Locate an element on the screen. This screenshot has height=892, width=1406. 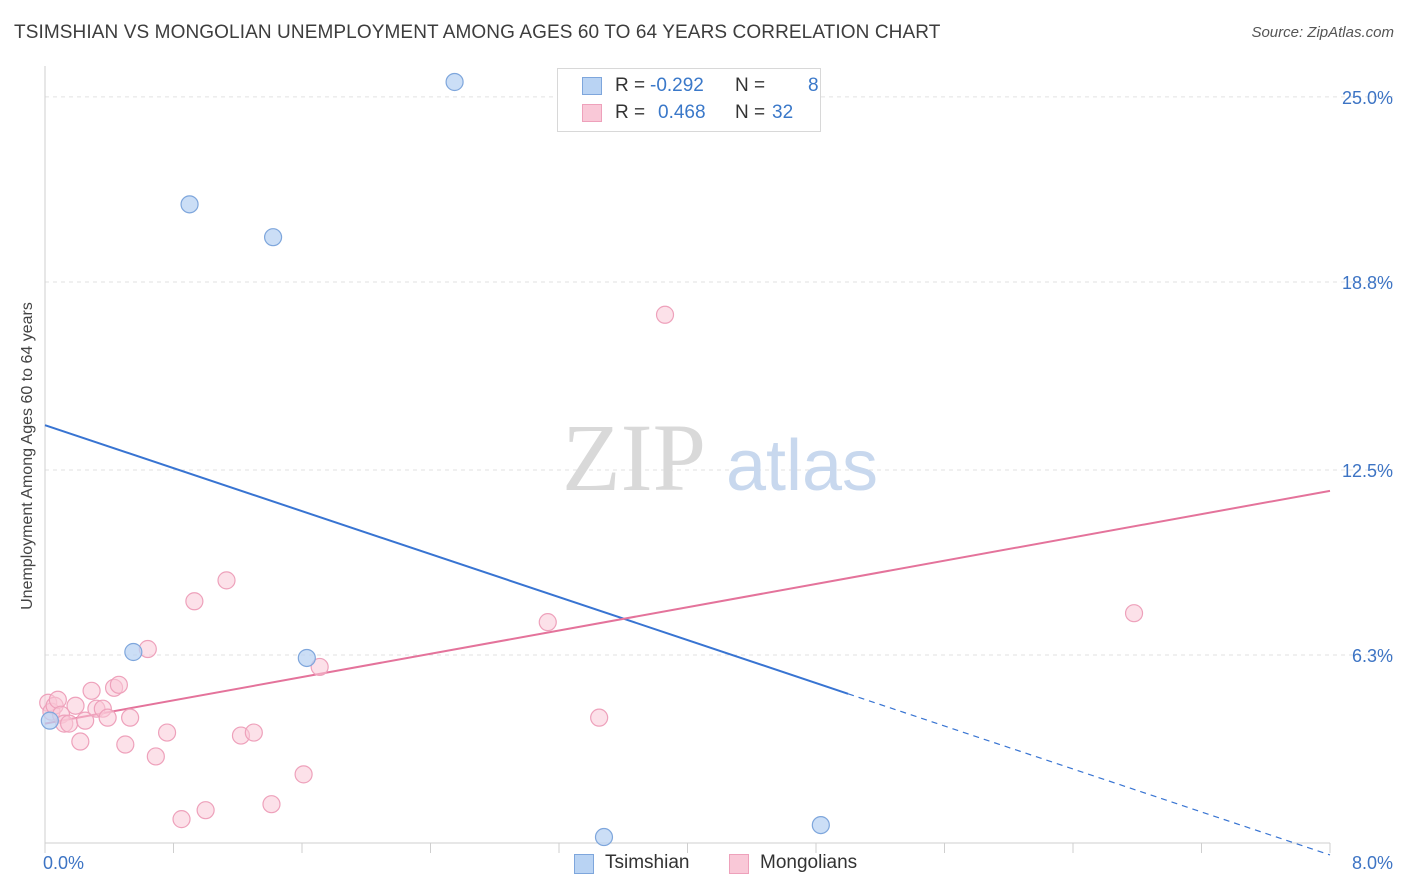
y-tick-label: 25.0% is located at coordinates (1367, 98).